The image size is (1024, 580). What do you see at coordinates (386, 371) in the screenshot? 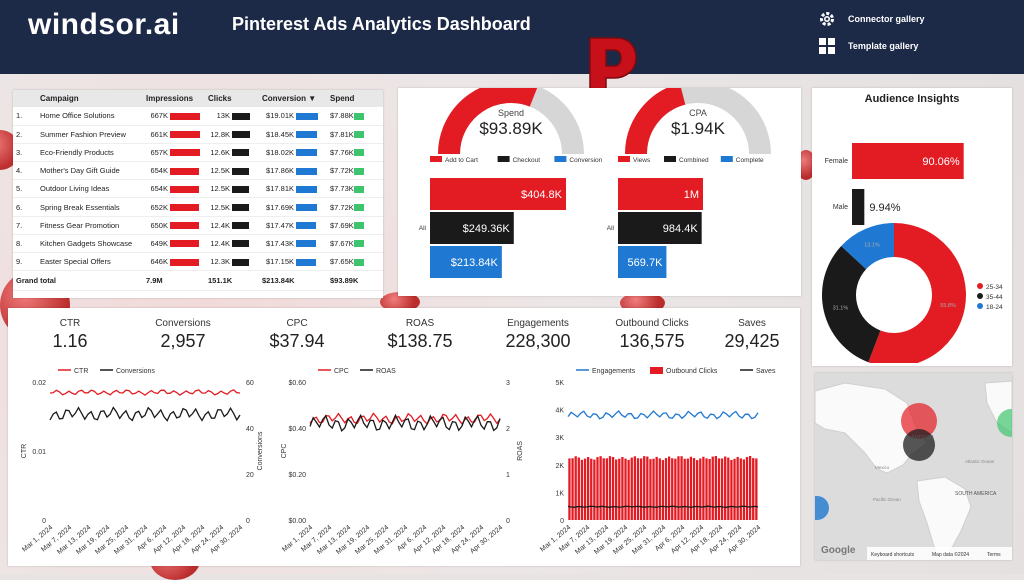
I see `legend-label: ROAS` at bounding box center [386, 371].